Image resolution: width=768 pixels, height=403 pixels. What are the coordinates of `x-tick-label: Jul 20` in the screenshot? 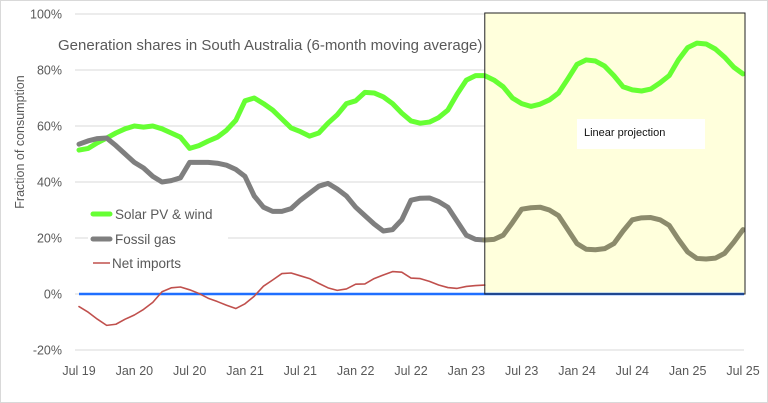 It's located at (189, 371).